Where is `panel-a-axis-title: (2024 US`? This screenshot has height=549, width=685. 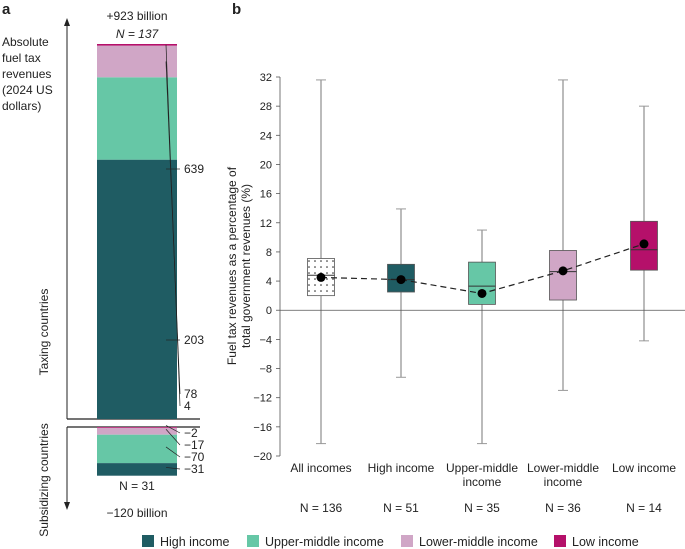
panel-a-axis-title: (2024 US is located at coordinates (27, 90).